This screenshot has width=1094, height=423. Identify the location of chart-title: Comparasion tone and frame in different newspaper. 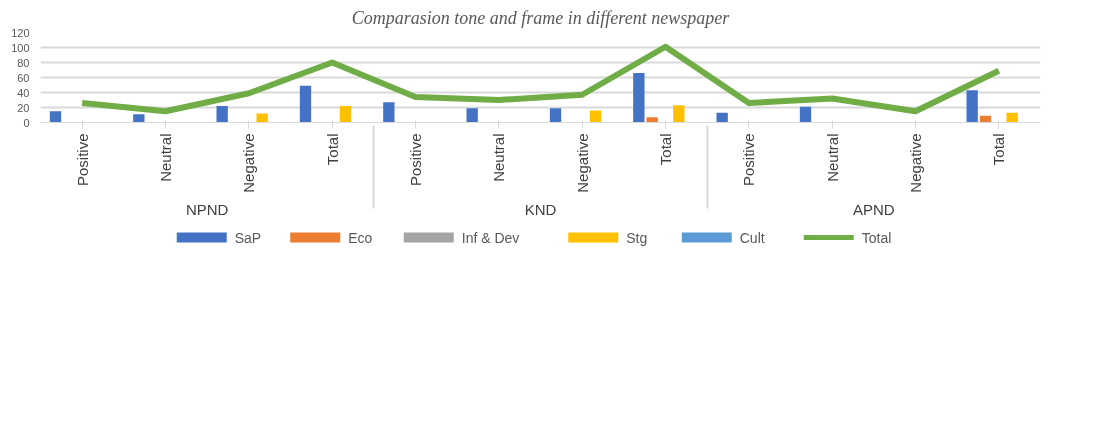
(541, 17).